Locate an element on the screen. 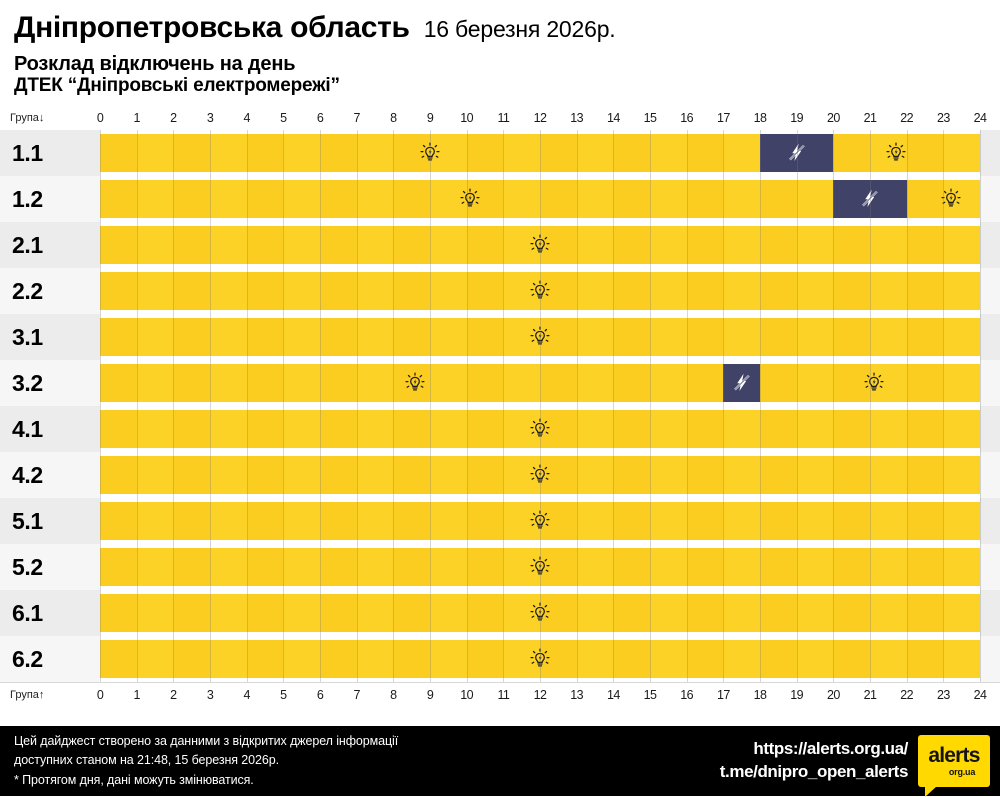 The width and height of the screenshot is (1000, 797). footer-link-telegram: t.me/dnipro_open_alerts is located at coordinates (814, 771).